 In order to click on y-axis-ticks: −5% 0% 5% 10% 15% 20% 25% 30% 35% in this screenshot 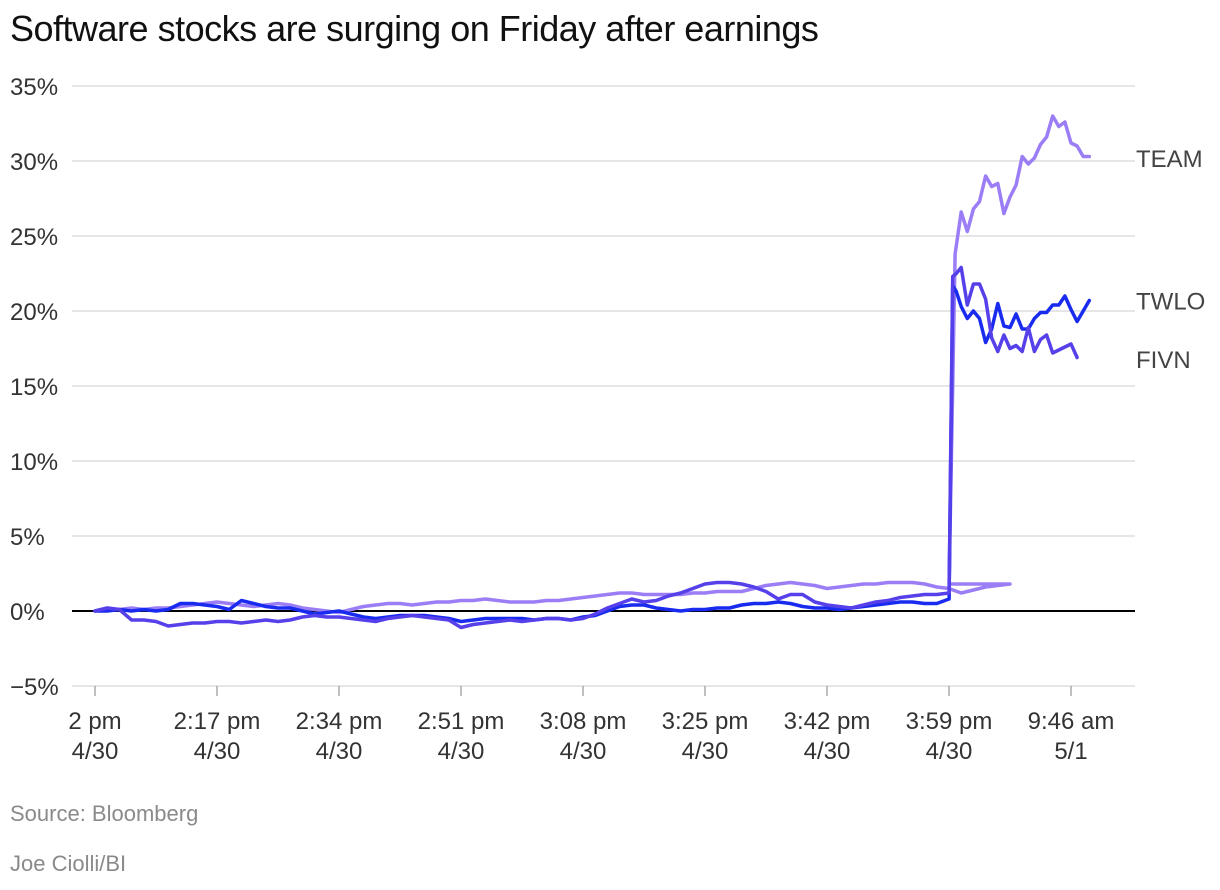, I will do `click(34, 387)`.